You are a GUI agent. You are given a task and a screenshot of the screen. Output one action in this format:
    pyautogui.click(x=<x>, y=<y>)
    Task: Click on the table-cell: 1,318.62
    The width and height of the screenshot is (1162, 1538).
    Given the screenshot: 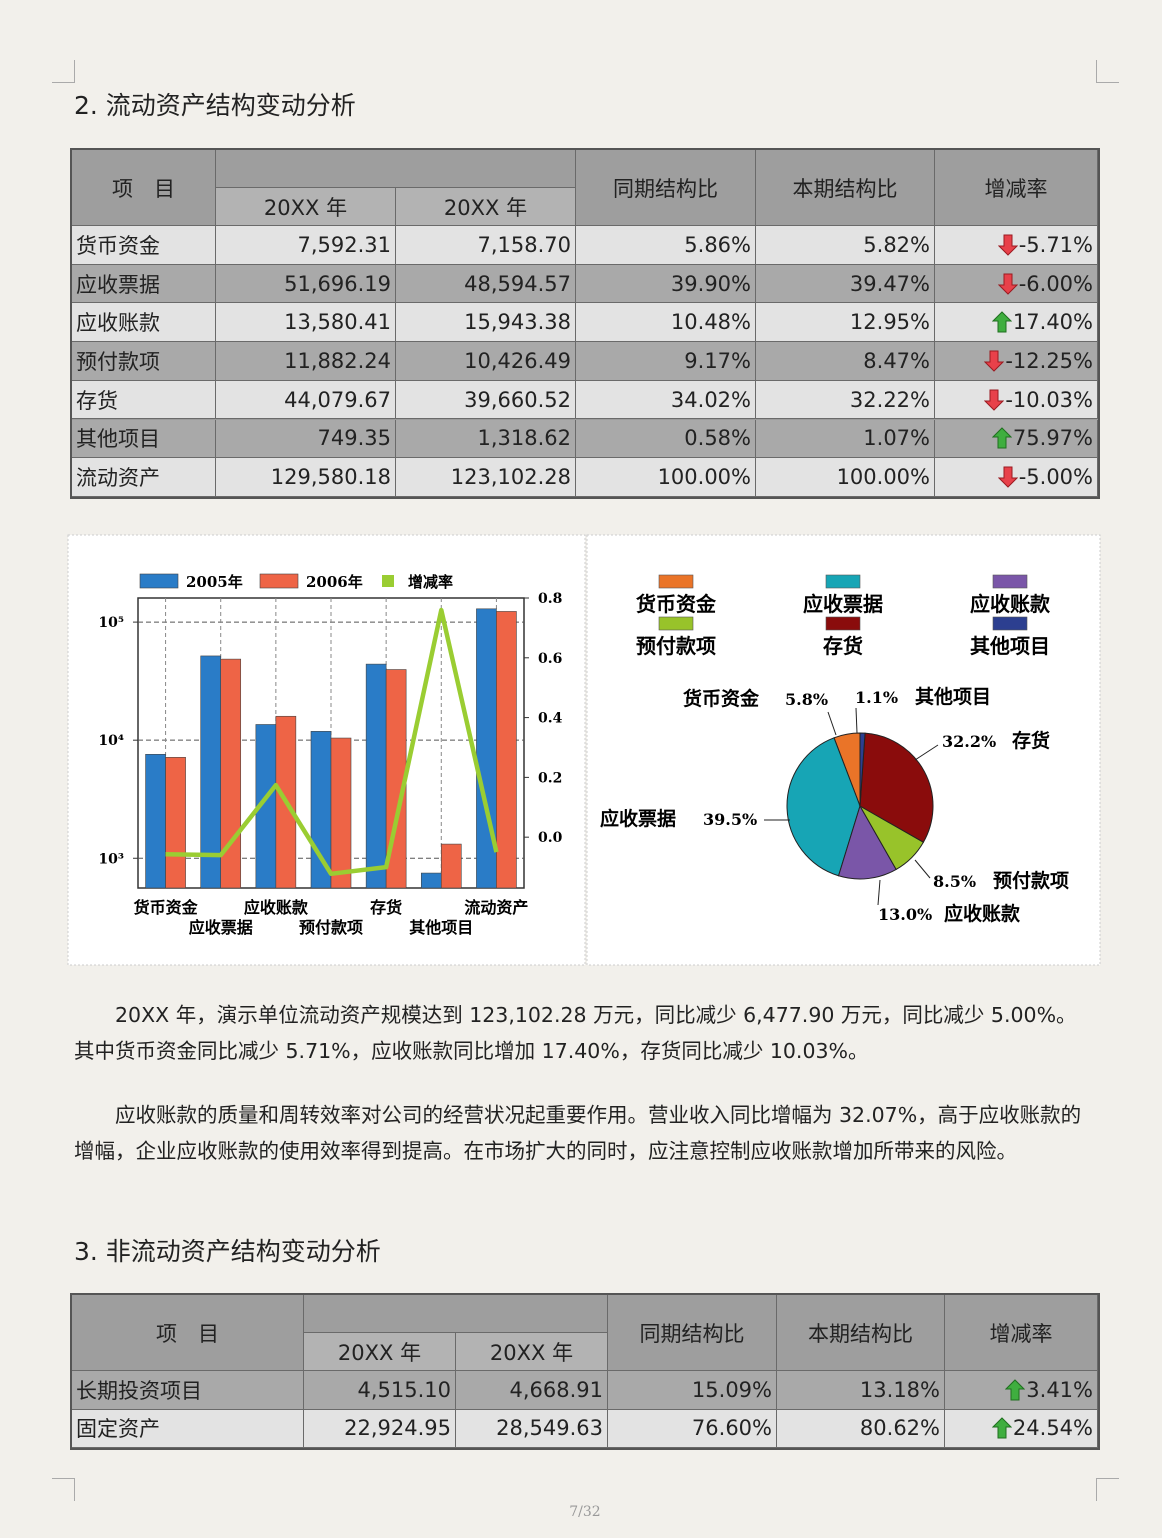 What is the action you would take?
    pyautogui.click(x=486, y=439)
    